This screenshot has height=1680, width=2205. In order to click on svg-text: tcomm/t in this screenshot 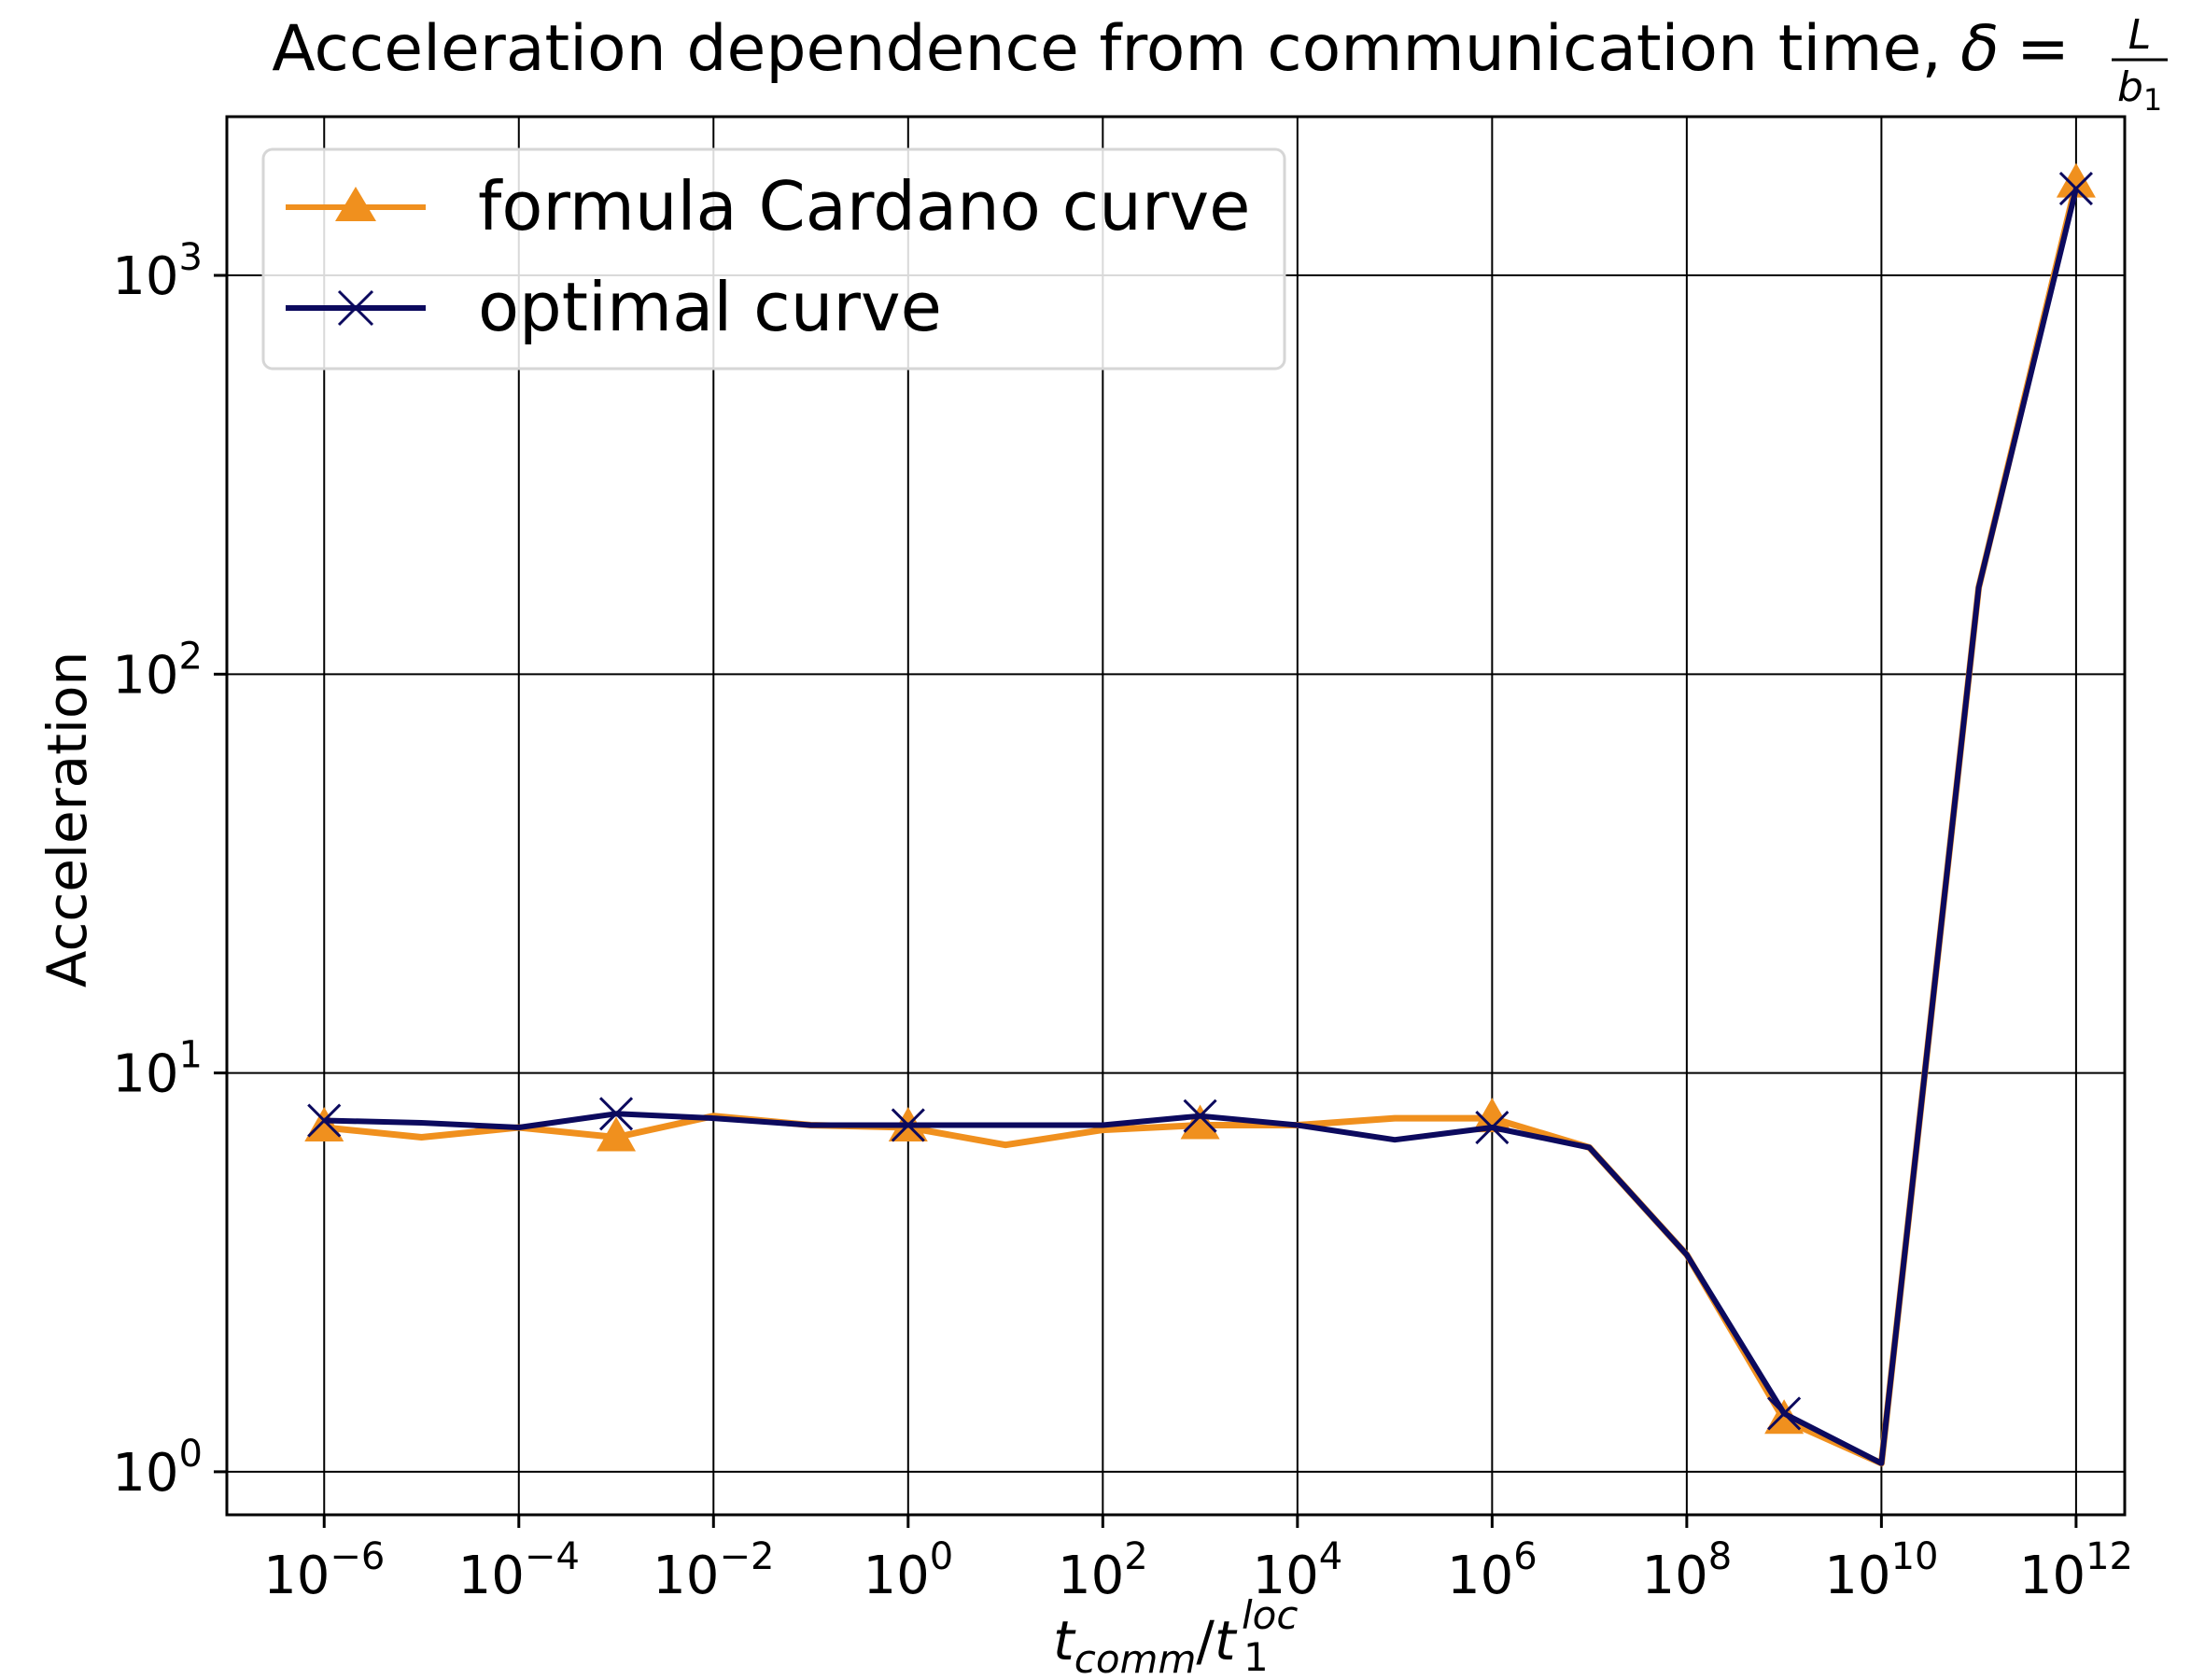, I will do `click(1146, 1642)`.